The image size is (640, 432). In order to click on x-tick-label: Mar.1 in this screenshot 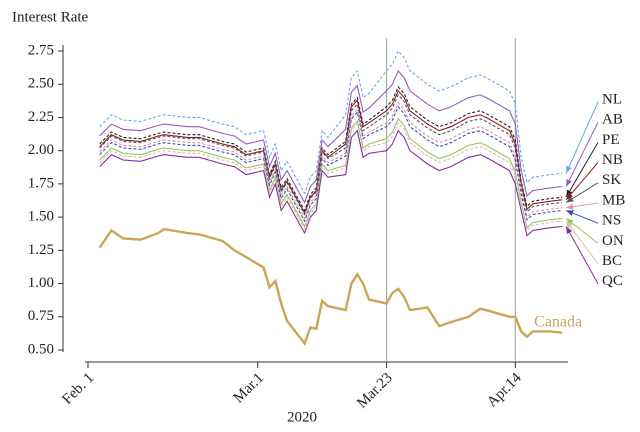, I will do `click(249, 388)`.